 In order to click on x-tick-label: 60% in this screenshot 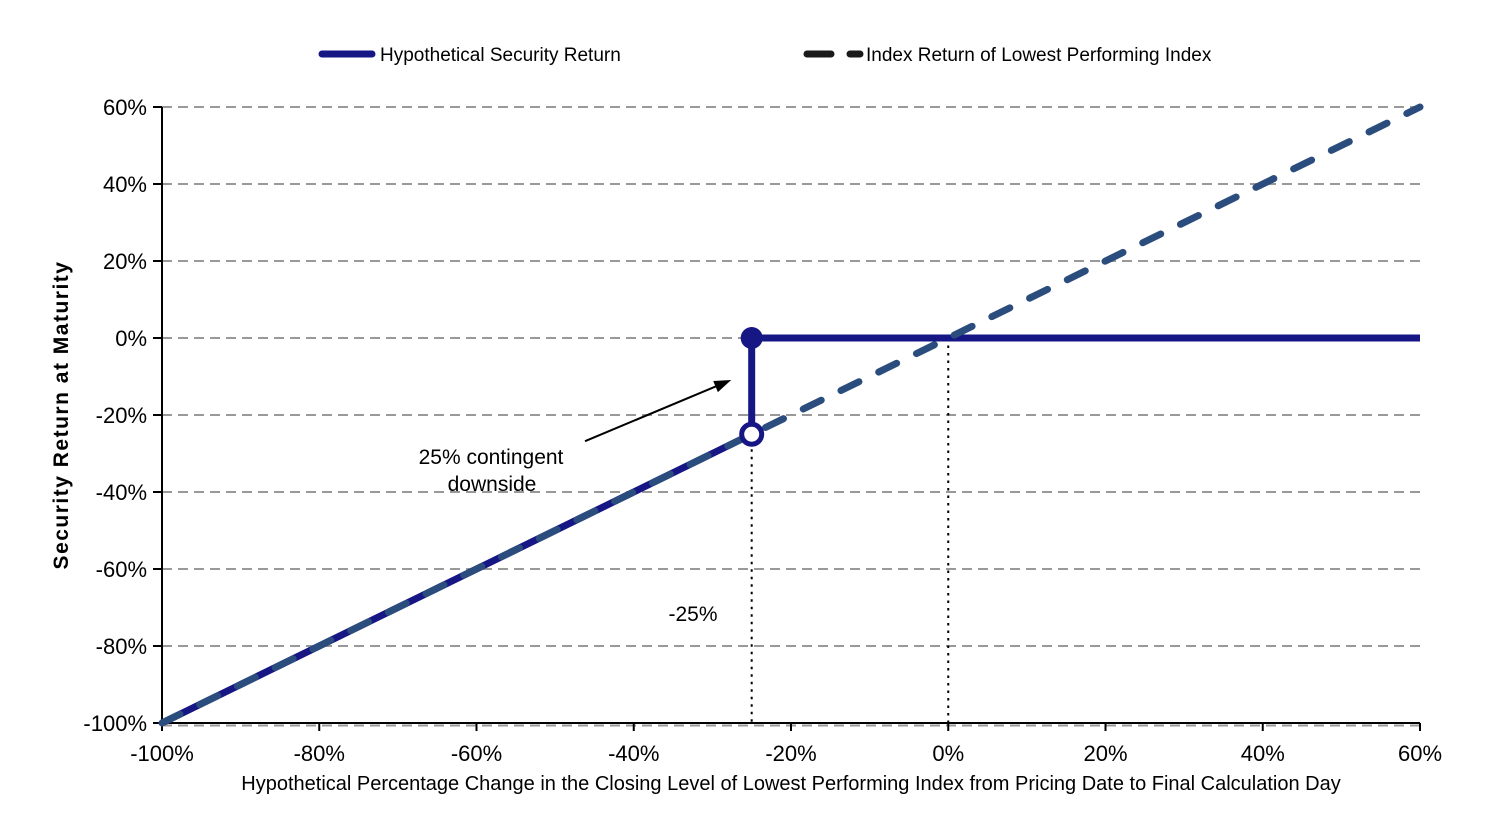, I will do `click(1420, 753)`.